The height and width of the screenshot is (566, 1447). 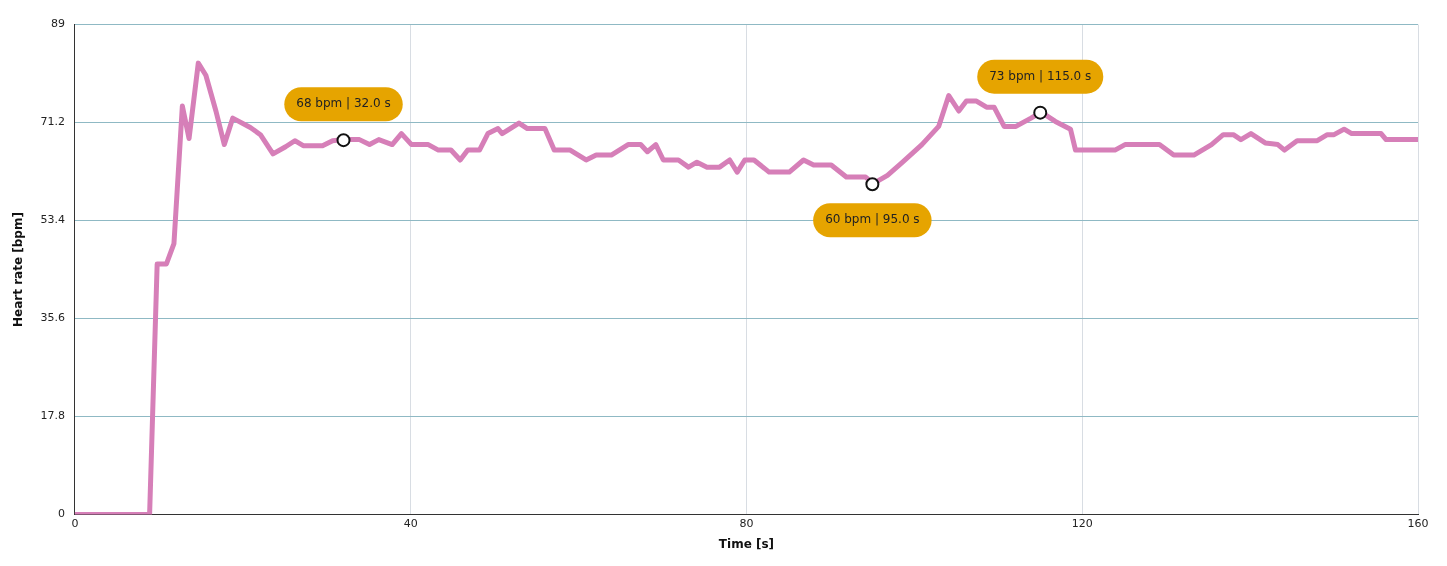 What do you see at coordinates (872, 219) in the screenshot?
I see `data-label: 60 bpm | 95.0 s` at bounding box center [872, 219].